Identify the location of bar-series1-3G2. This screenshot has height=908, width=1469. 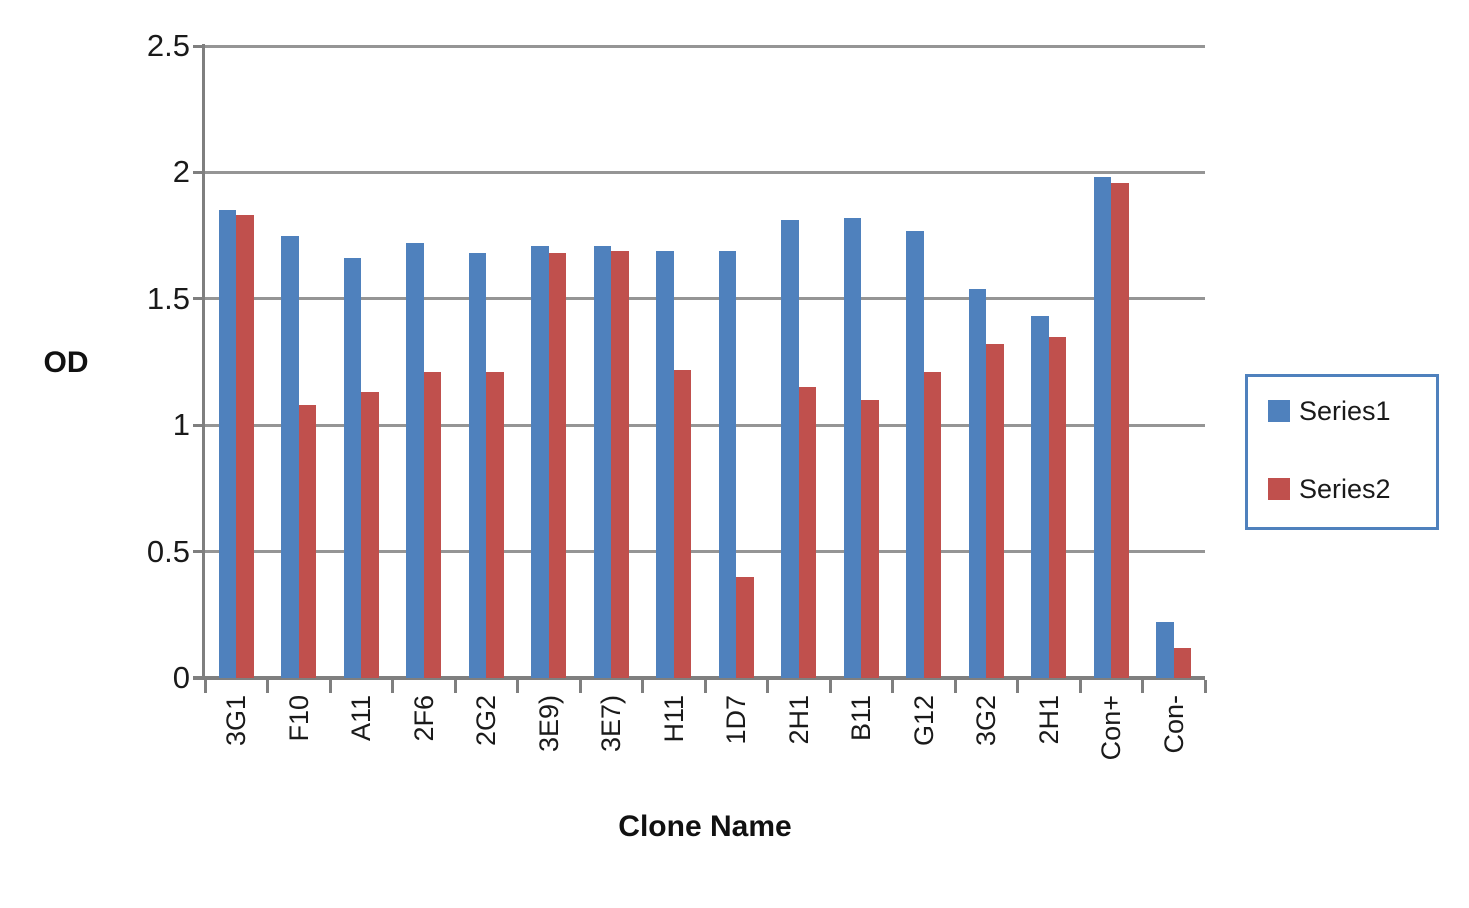
(977, 483).